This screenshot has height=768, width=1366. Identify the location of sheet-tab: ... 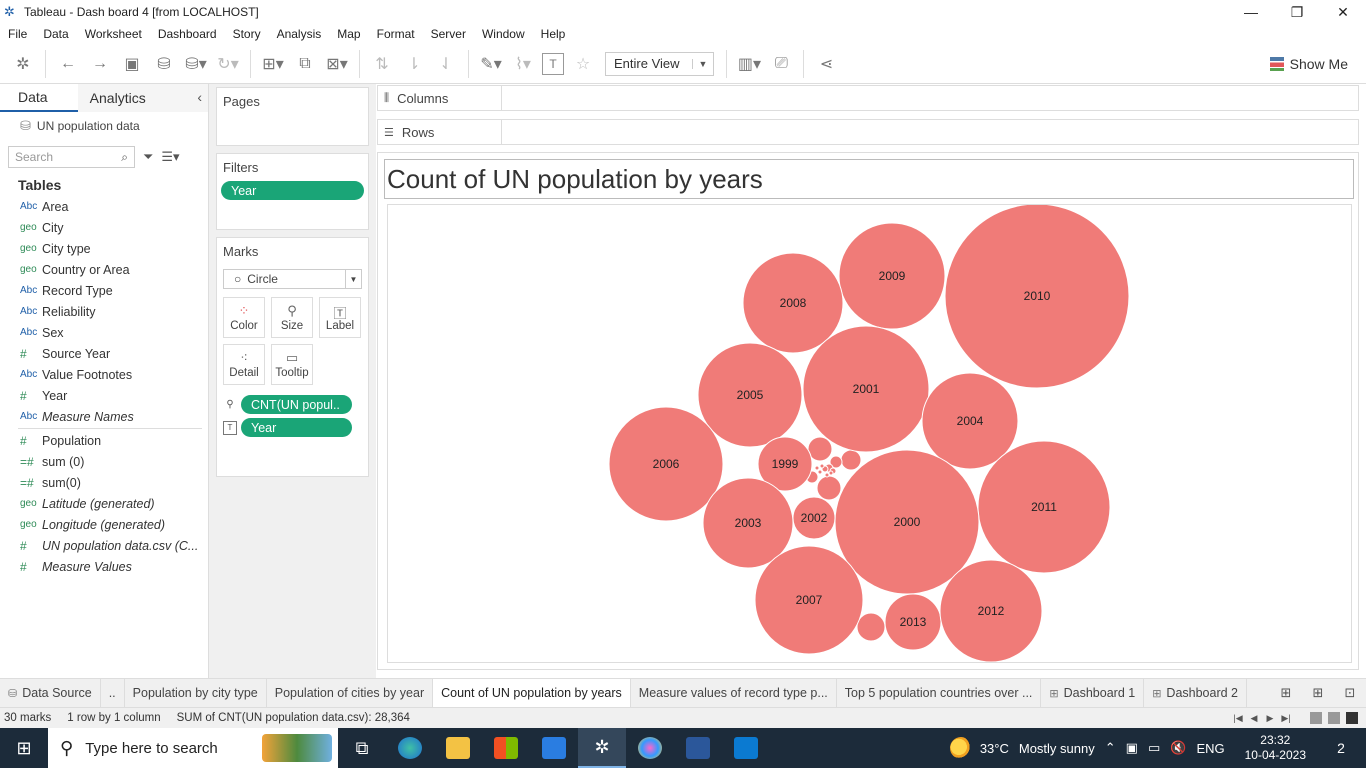
(113, 693).